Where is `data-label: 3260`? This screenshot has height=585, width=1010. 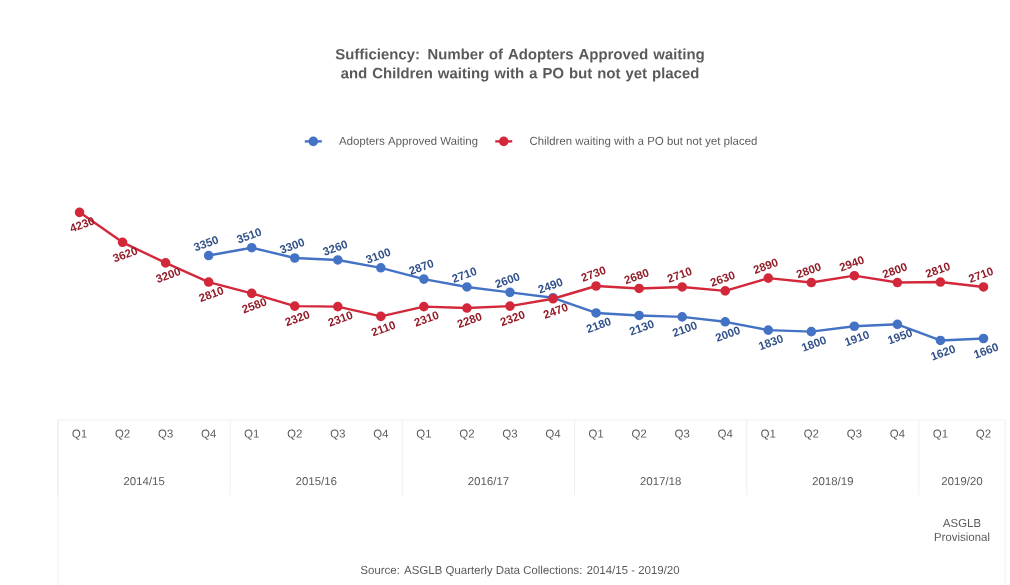
data-label: 3260 is located at coordinates (335, 248).